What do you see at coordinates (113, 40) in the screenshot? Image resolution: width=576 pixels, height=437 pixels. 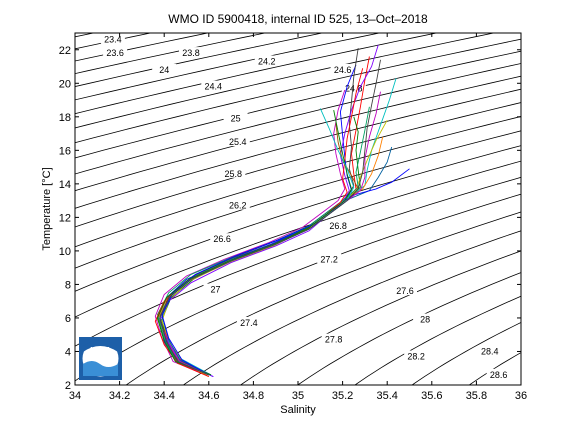 I see `contour-label: 23.4` at bounding box center [113, 40].